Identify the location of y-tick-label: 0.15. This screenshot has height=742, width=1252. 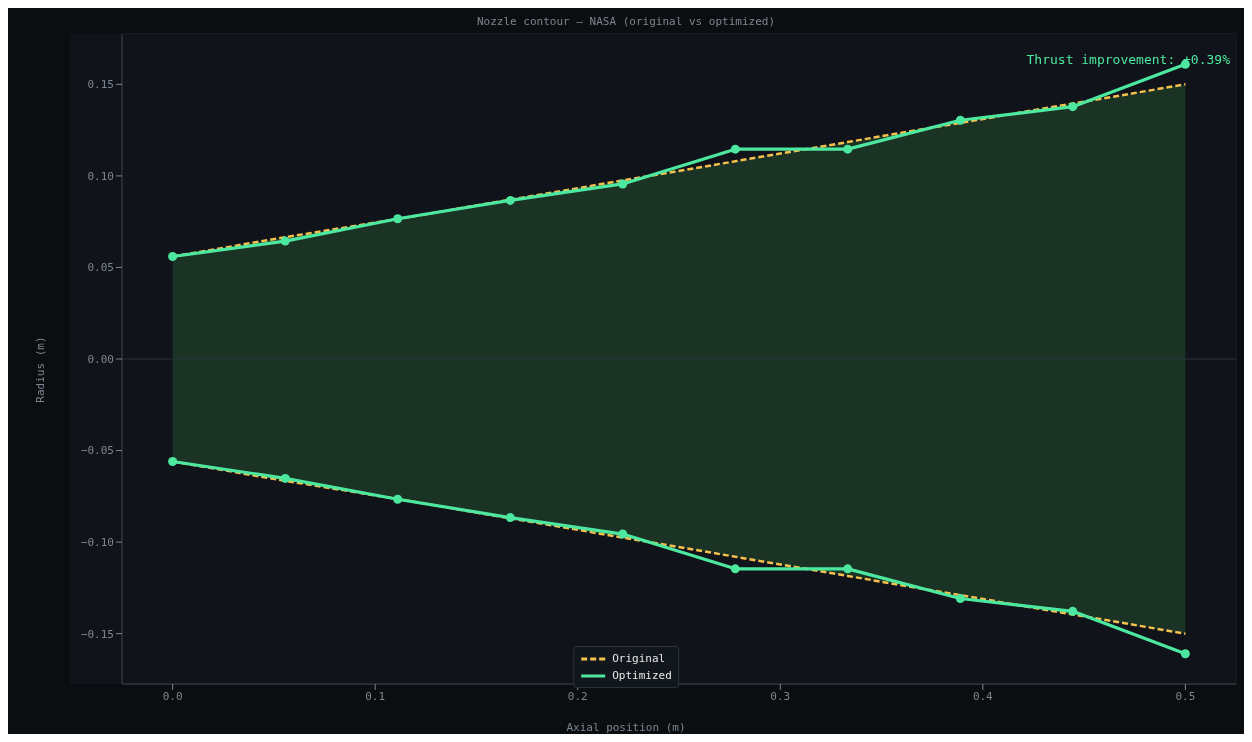
(100, 85).